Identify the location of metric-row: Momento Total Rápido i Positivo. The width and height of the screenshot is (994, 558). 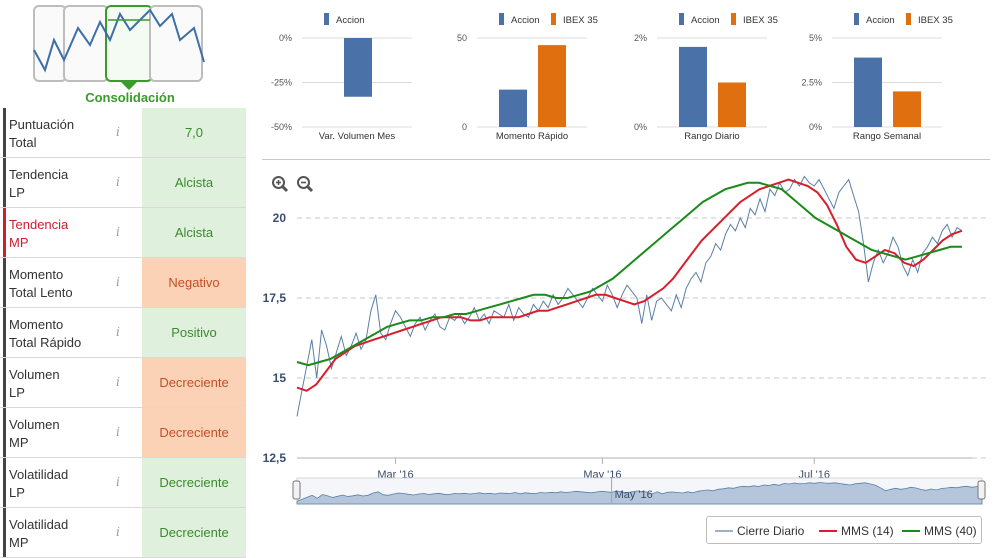
(123, 333).